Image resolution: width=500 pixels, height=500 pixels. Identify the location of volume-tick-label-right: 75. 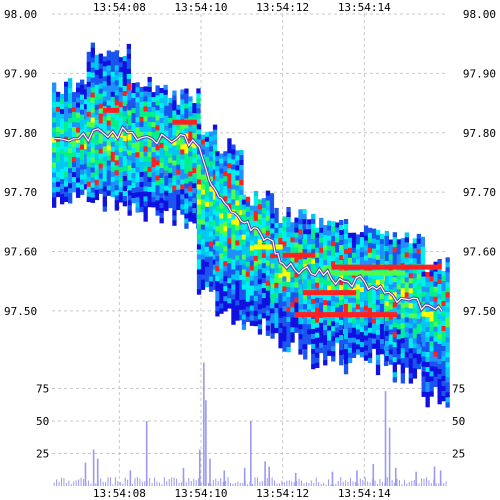
(458, 389).